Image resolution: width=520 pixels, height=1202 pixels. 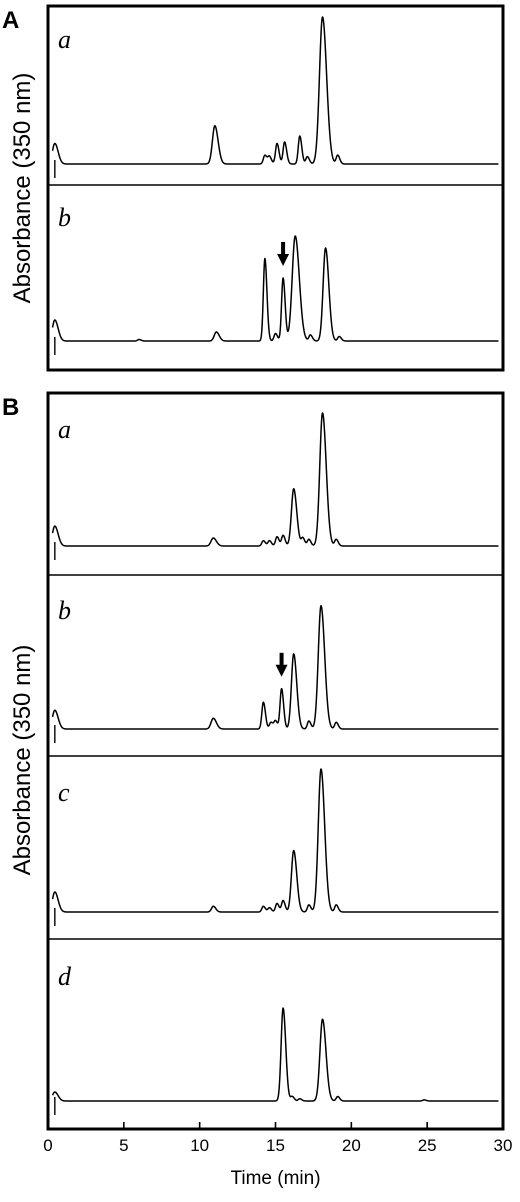 I want to click on x-tick-label-30: 30, so click(x=503, y=1145).